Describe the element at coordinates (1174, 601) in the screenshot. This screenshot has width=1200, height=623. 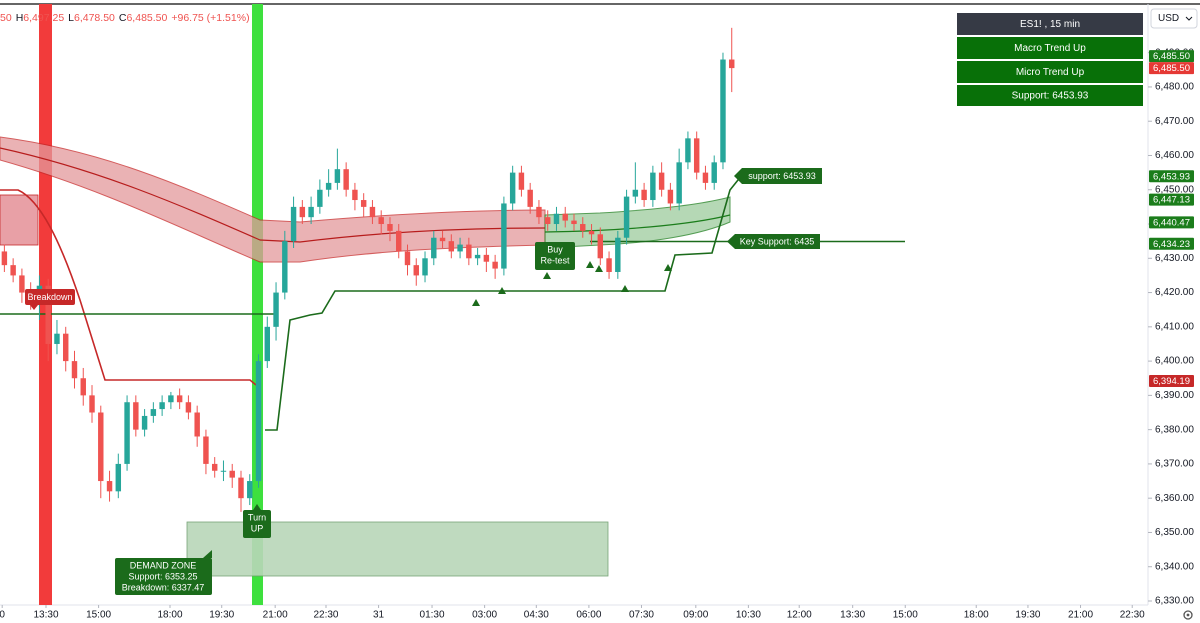
I see `y-tick-label: 6,330.00` at that location.